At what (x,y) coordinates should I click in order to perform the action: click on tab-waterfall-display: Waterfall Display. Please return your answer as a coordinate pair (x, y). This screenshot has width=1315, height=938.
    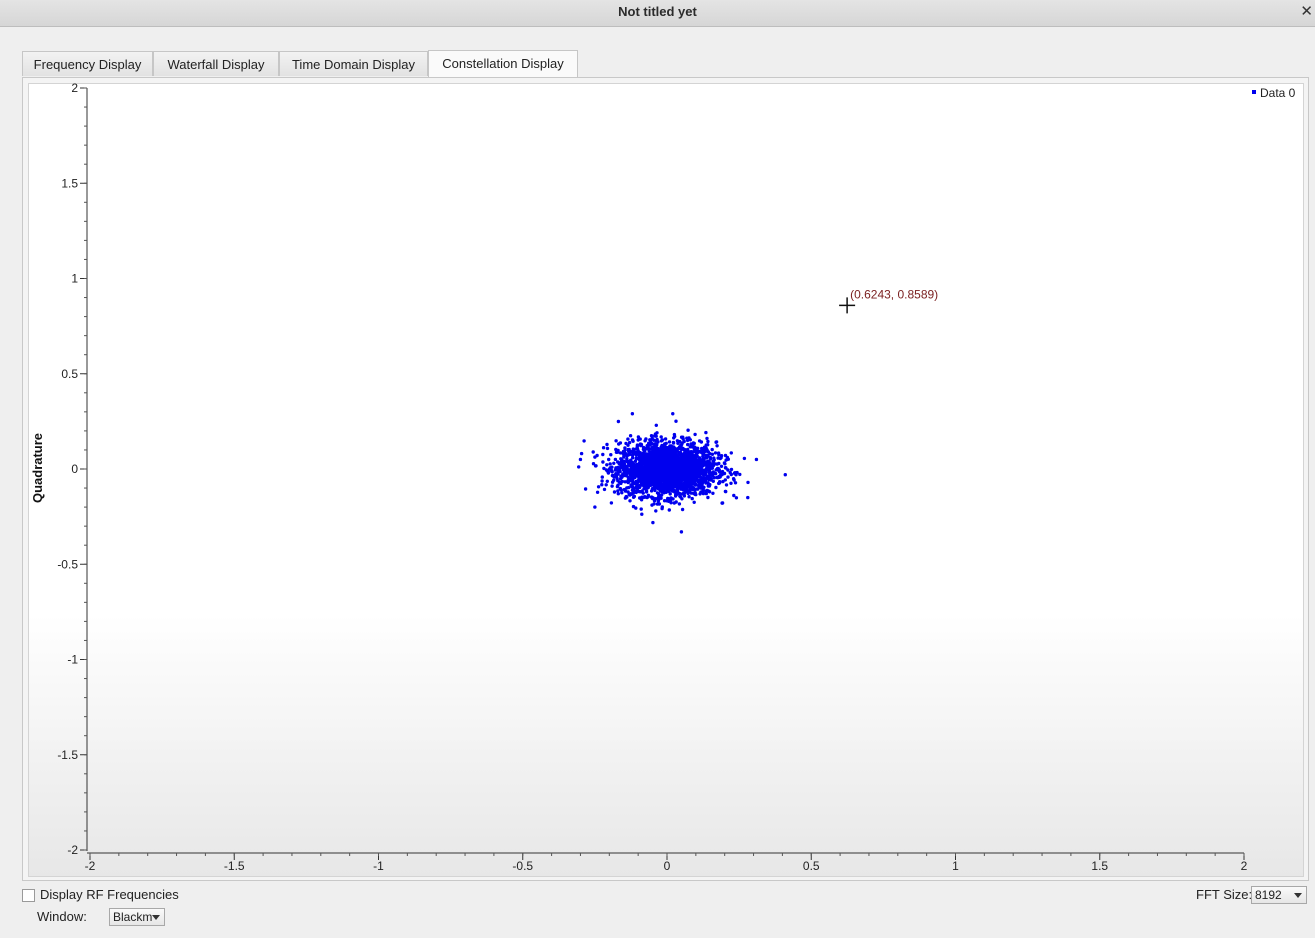
    Looking at the image, I should click on (216, 63).